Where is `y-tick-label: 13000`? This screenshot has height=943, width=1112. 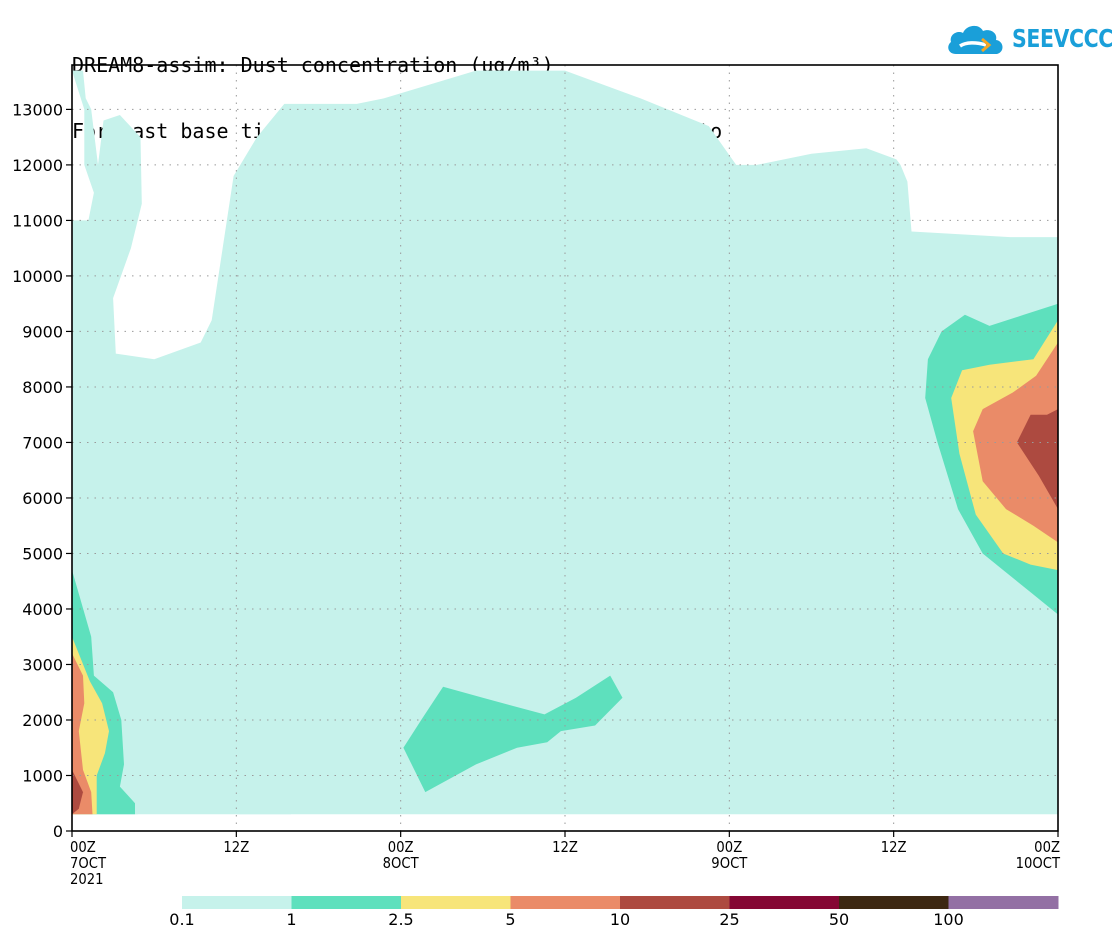
y-tick-label: 13000 is located at coordinates (37, 109).